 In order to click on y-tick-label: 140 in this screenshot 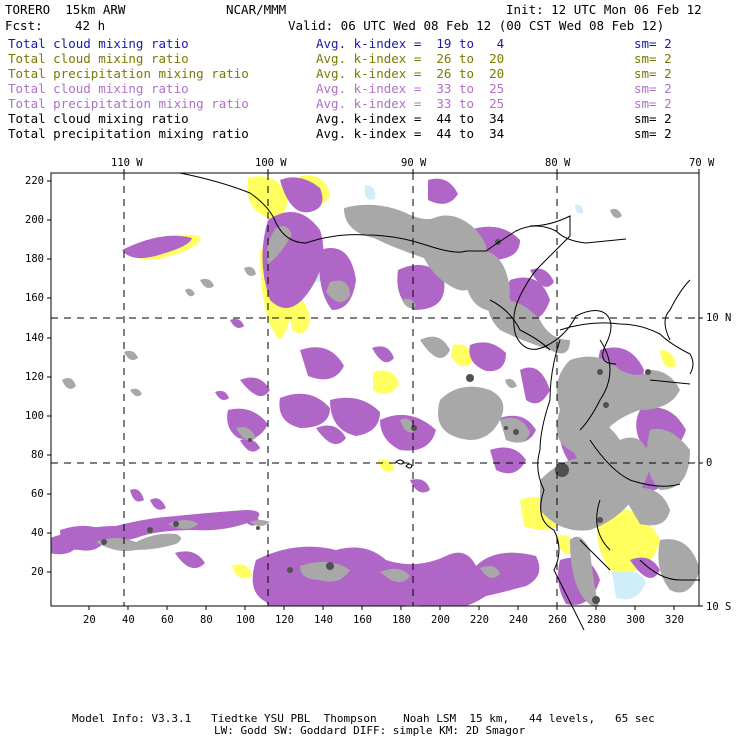, I will do `click(34, 338)`.